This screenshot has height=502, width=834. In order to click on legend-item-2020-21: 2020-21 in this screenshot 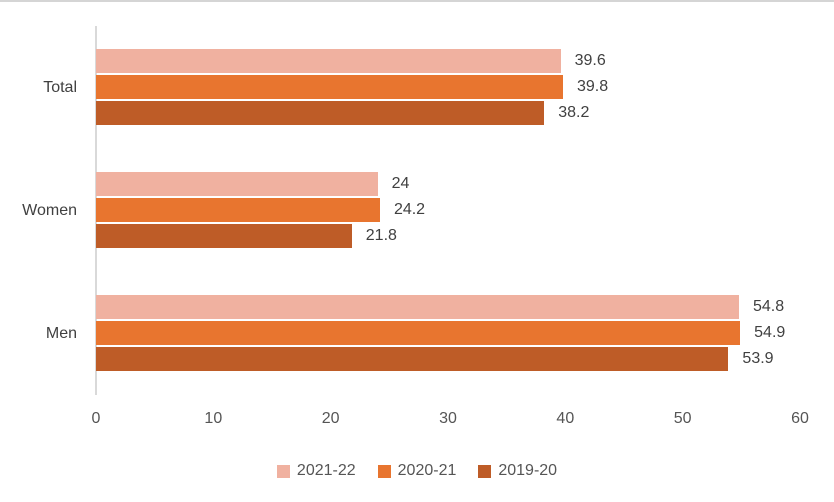, I will do `click(417, 471)`.